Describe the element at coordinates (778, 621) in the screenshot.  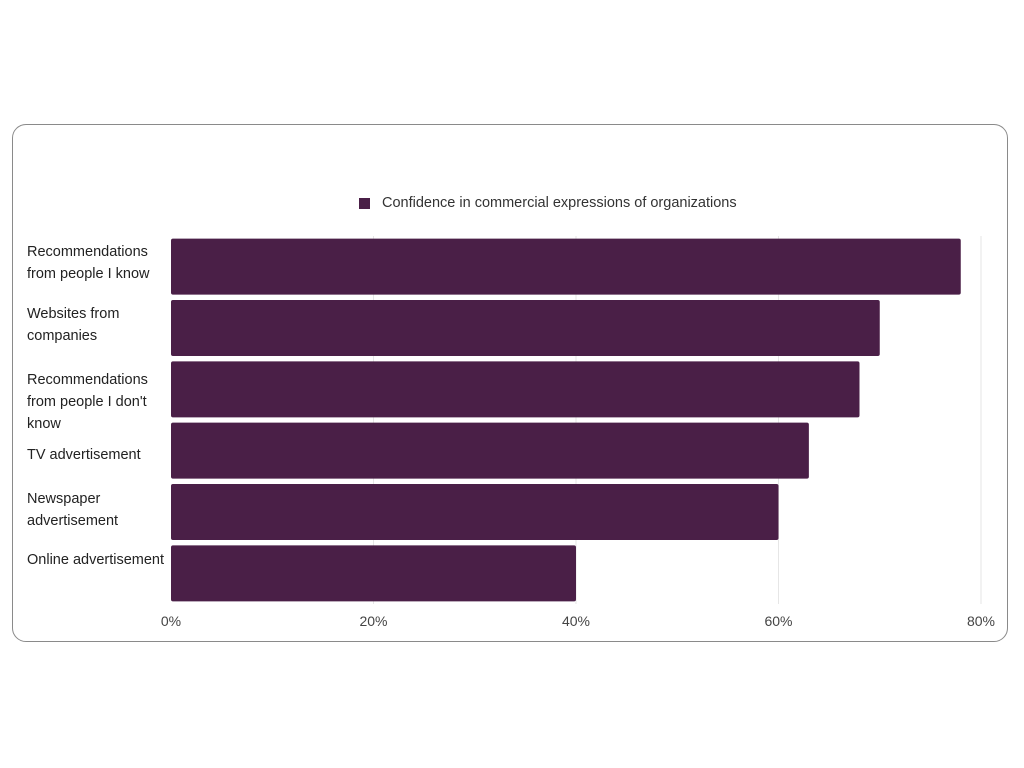
I see `x-tick-label: 60%` at that location.